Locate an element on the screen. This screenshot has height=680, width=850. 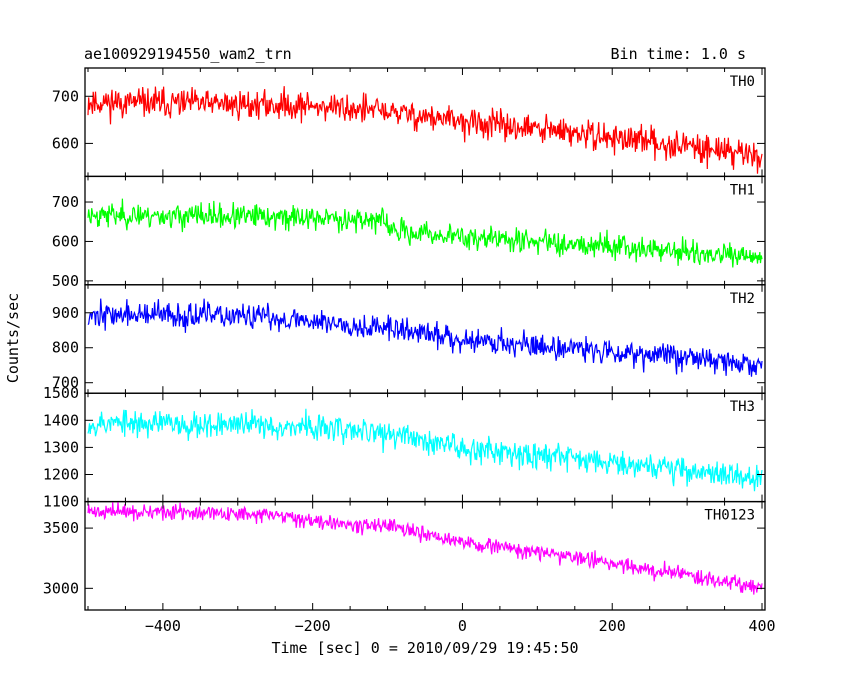
panel-th2: 700 800 900 TH2 is located at coordinates (409, 339).